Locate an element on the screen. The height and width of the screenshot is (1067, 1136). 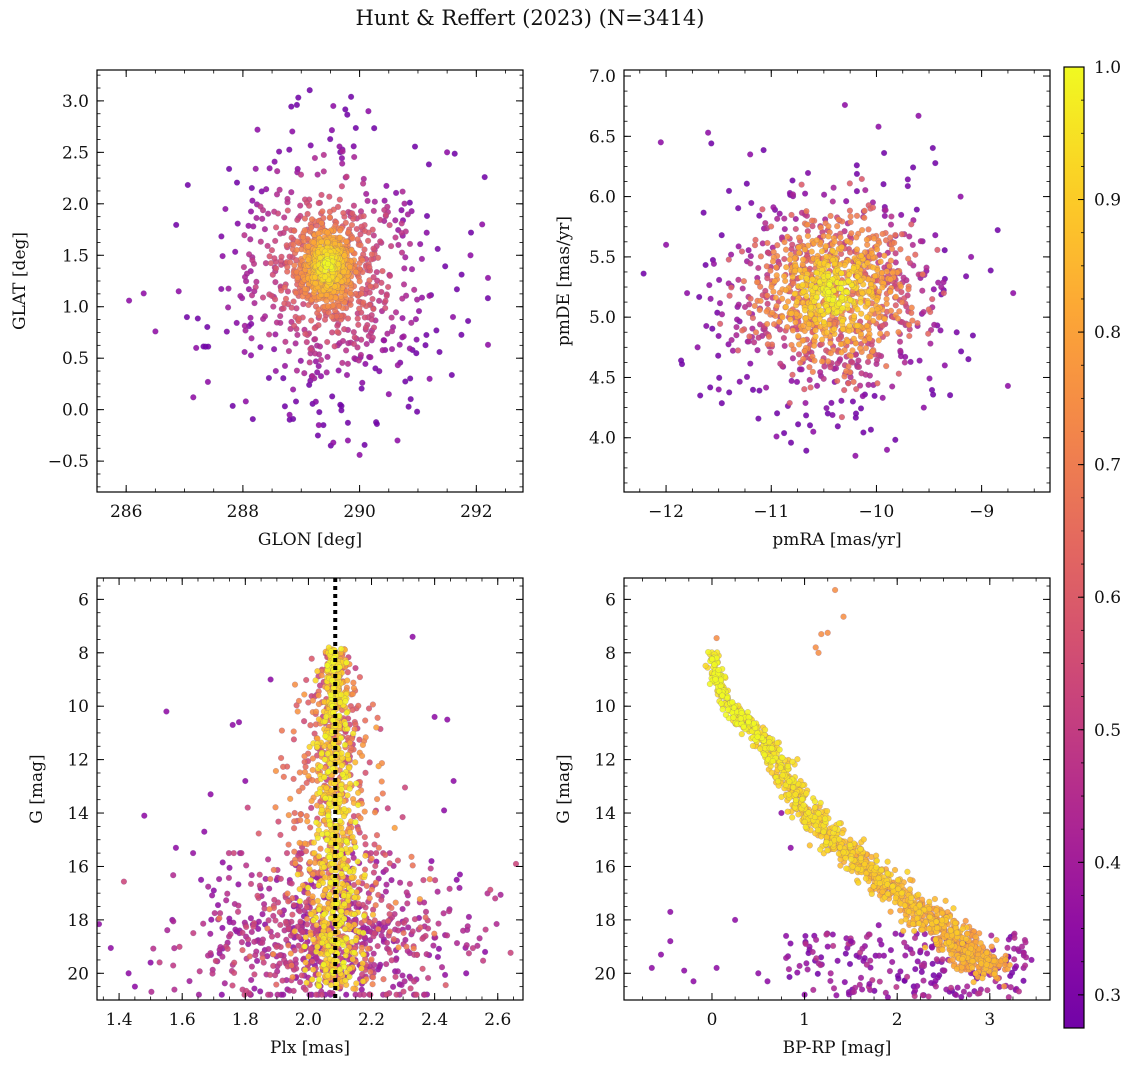
x-tick-label: 1.6 is located at coordinates (182, 1020).